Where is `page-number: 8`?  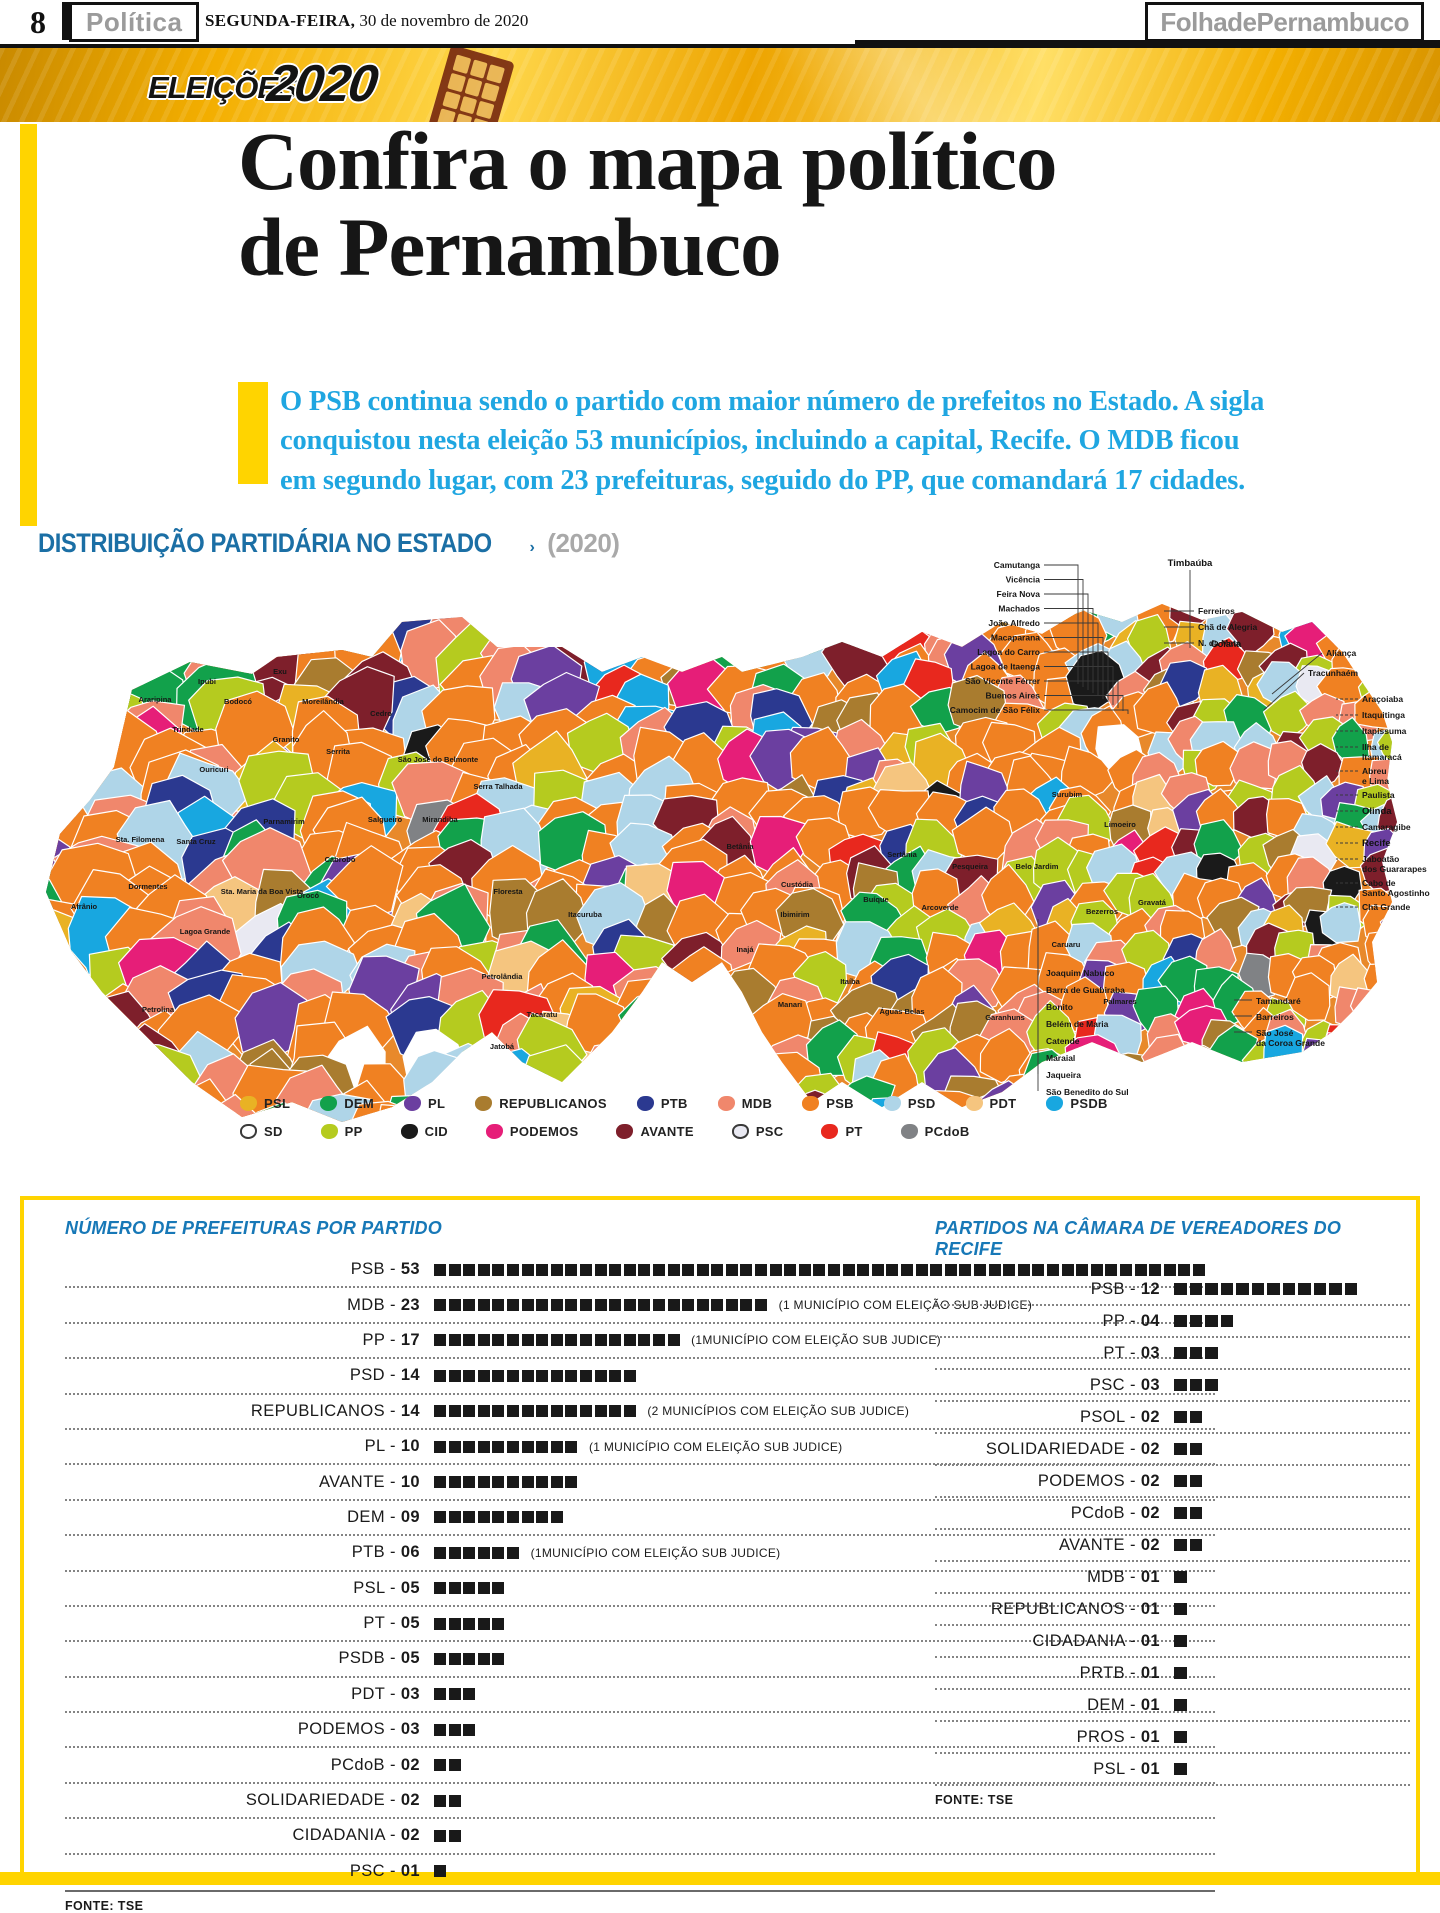
page-number: 8 is located at coordinates (38, 22).